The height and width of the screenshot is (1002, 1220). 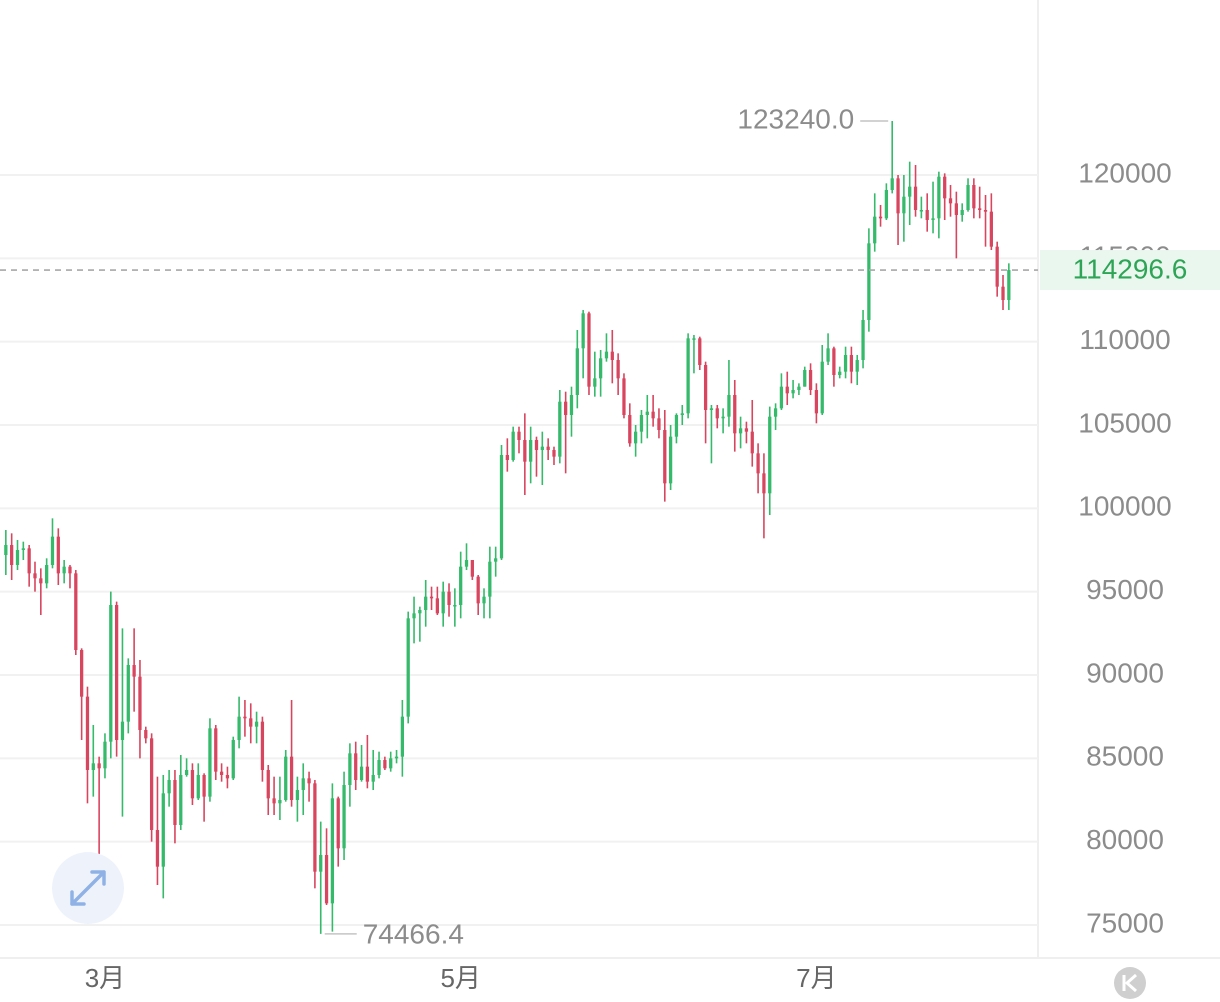 I want to click on logo, so click(x=1130, y=983).